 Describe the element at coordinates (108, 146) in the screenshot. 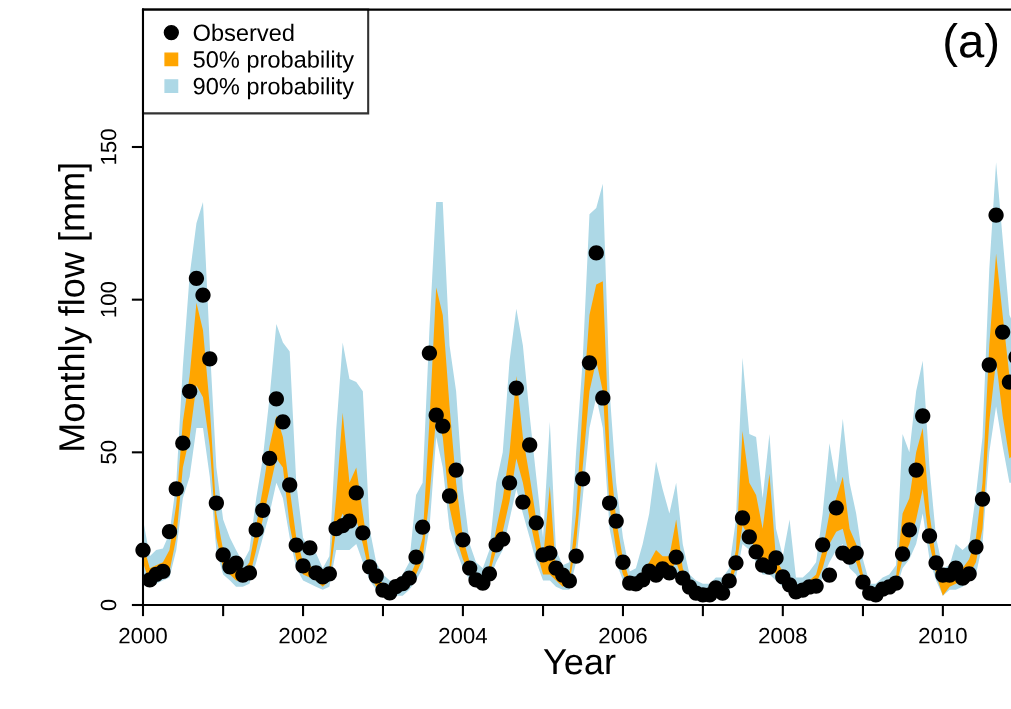

I see `y-tick-label: 150` at that location.